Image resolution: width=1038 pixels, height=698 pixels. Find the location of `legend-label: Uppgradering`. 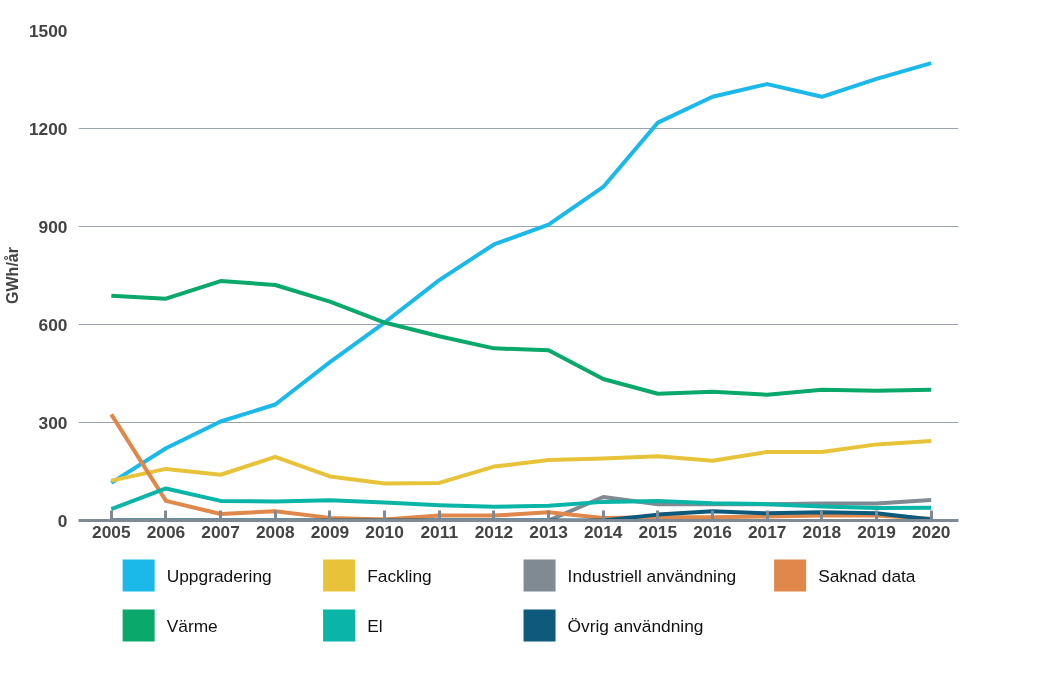

legend-label: Uppgradering is located at coordinates (219, 575).